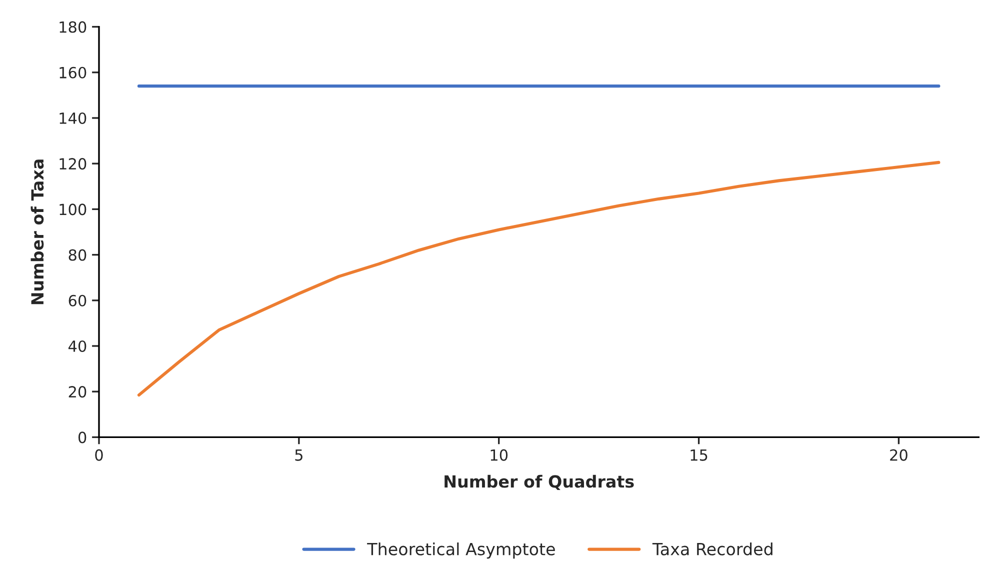  I want to click on legend-label: Theoretical Asymptote, so click(461, 550).